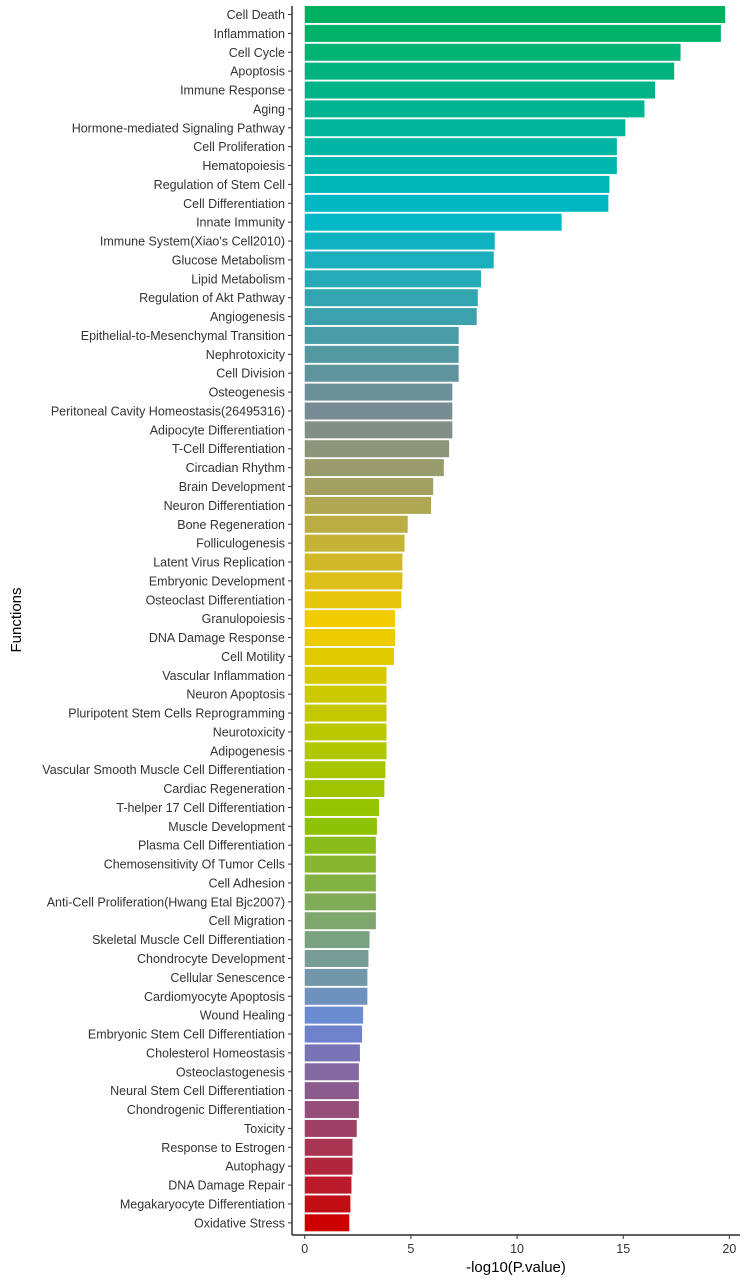  What do you see at coordinates (257, 53) in the screenshot?
I see `category-label: Cell Cycle` at bounding box center [257, 53].